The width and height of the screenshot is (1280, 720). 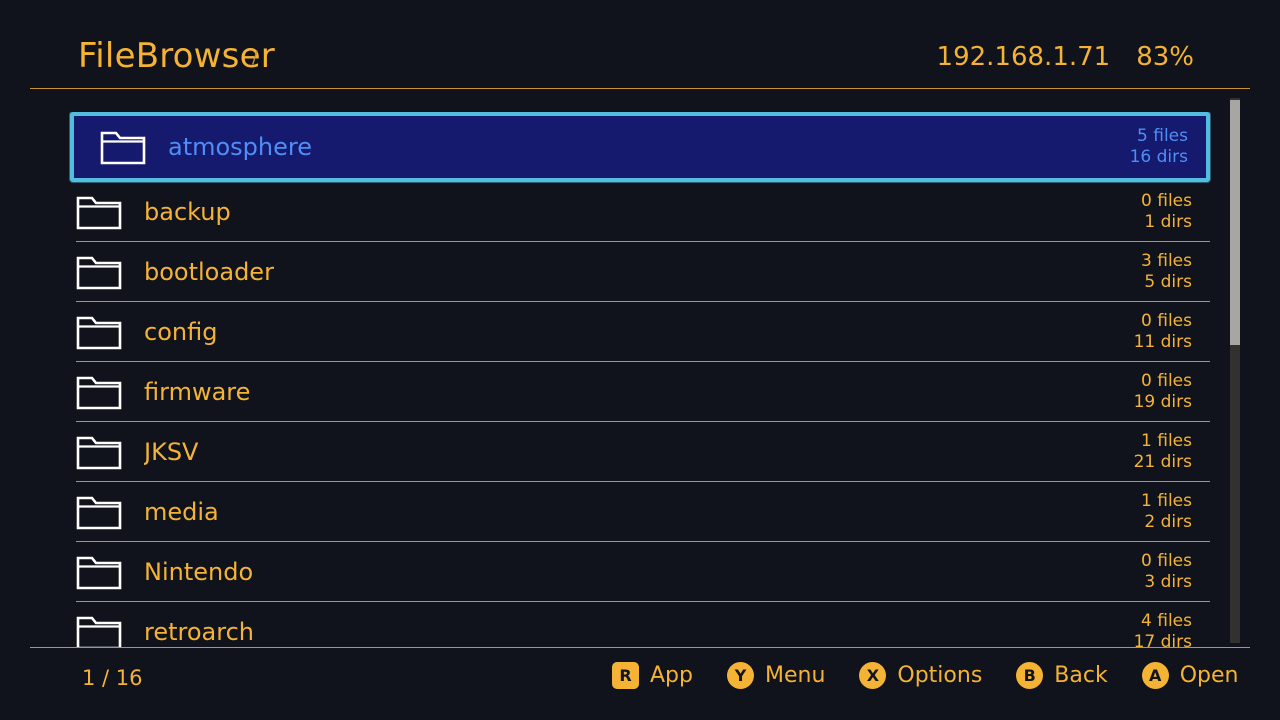 What do you see at coordinates (640, 647) in the screenshot?
I see `footer-divider` at bounding box center [640, 647].